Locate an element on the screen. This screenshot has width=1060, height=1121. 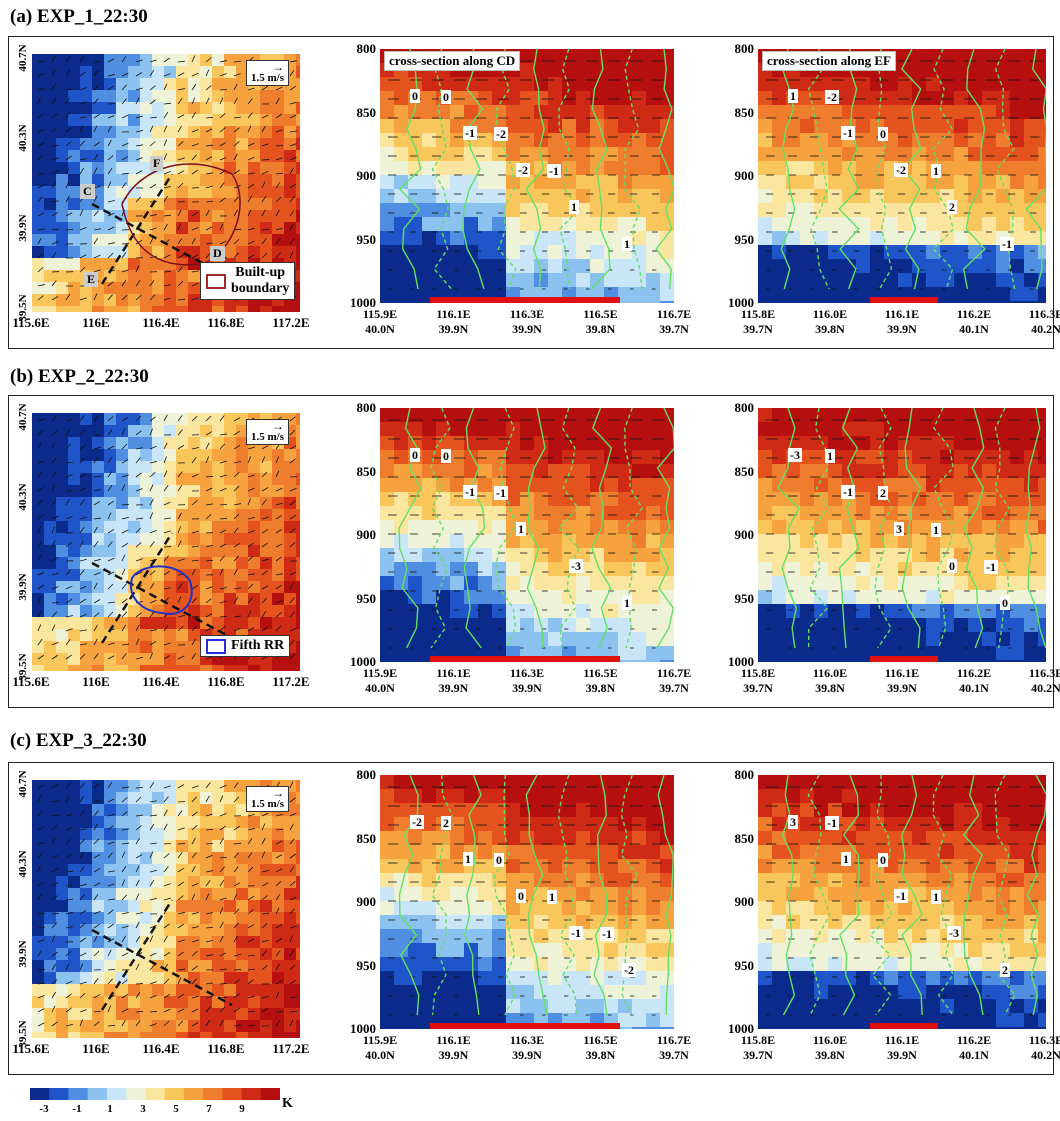
row-a-title: (a) EXP_1_22:30 is located at coordinates (79, 16).